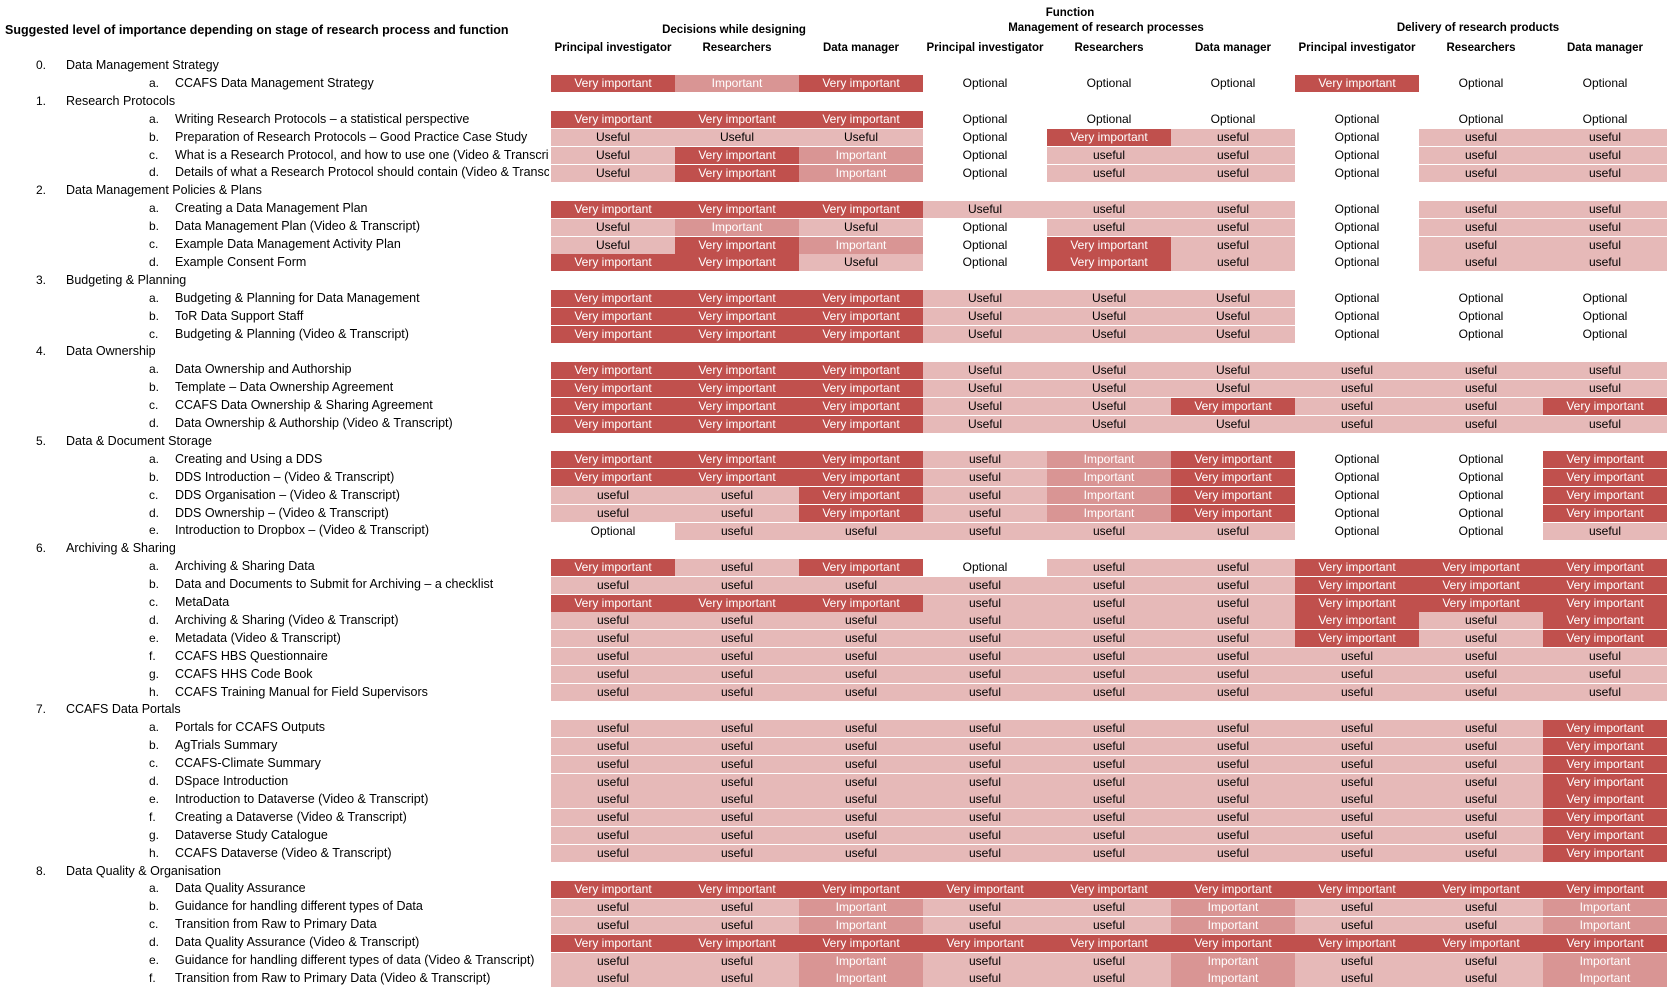 Image resolution: width=1672 pixels, height=994 pixels. I want to click on item-letter: b., so click(154, 136).